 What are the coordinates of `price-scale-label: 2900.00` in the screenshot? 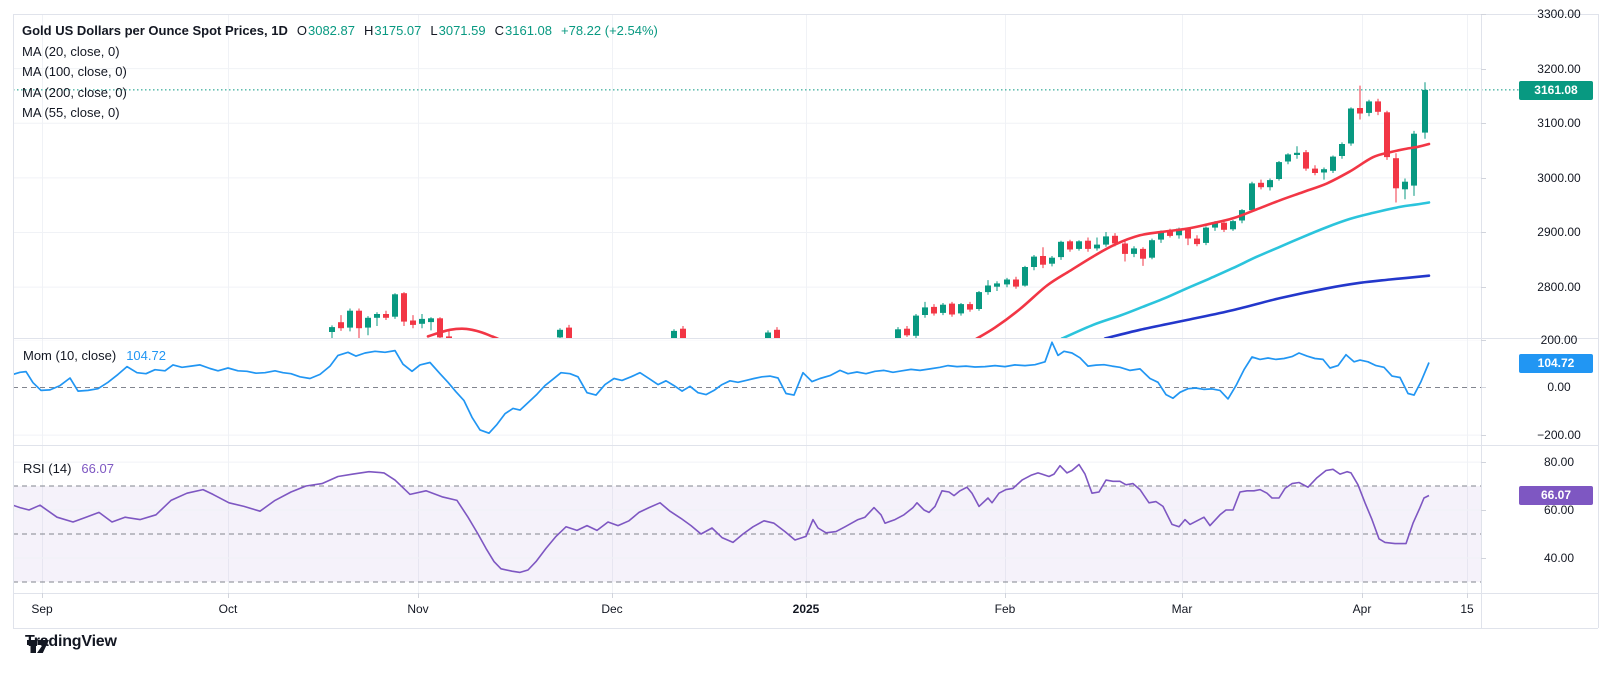 It's located at (1559, 232).